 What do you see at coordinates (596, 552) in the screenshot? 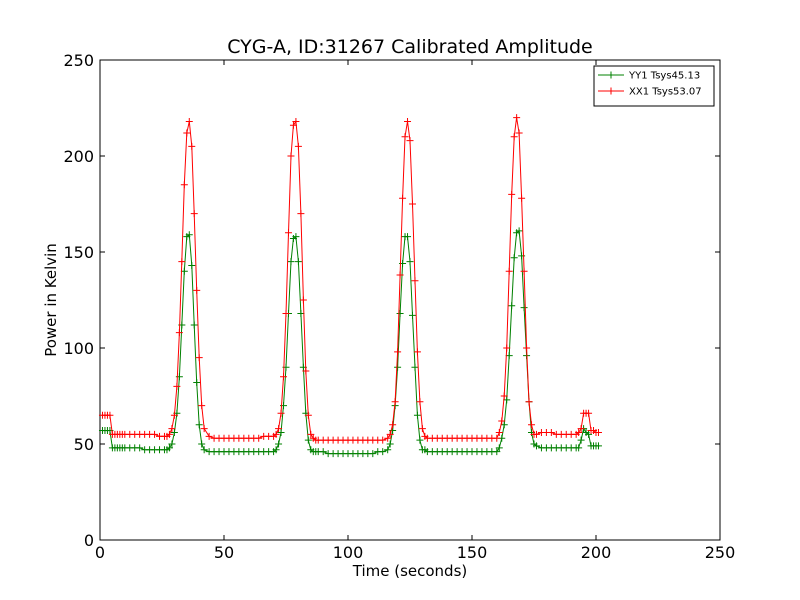
I see `x-tick-label: 200` at bounding box center [596, 552].